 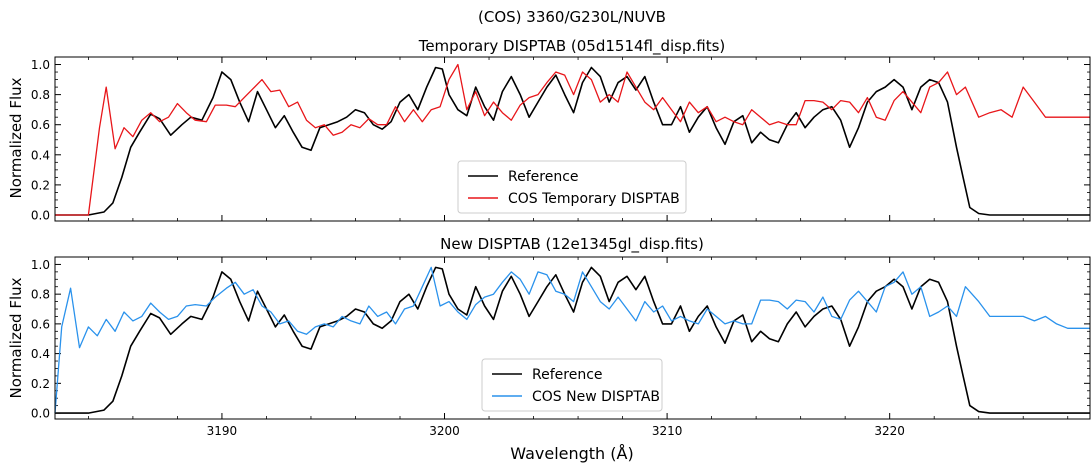 What do you see at coordinates (571, 453) in the screenshot?
I see `x-axis-label: Wavelength (Å)` at bounding box center [571, 453].